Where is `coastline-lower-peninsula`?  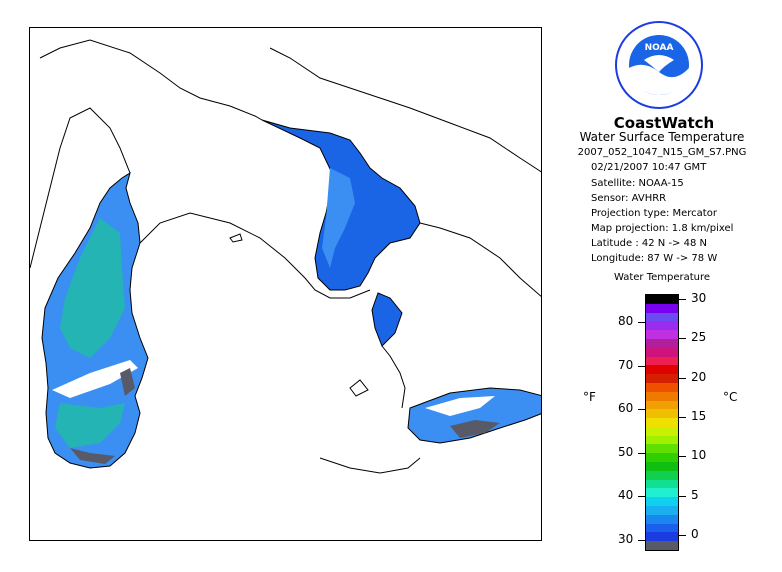
coastline-lower-peninsula is located at coordinates (255, 255).